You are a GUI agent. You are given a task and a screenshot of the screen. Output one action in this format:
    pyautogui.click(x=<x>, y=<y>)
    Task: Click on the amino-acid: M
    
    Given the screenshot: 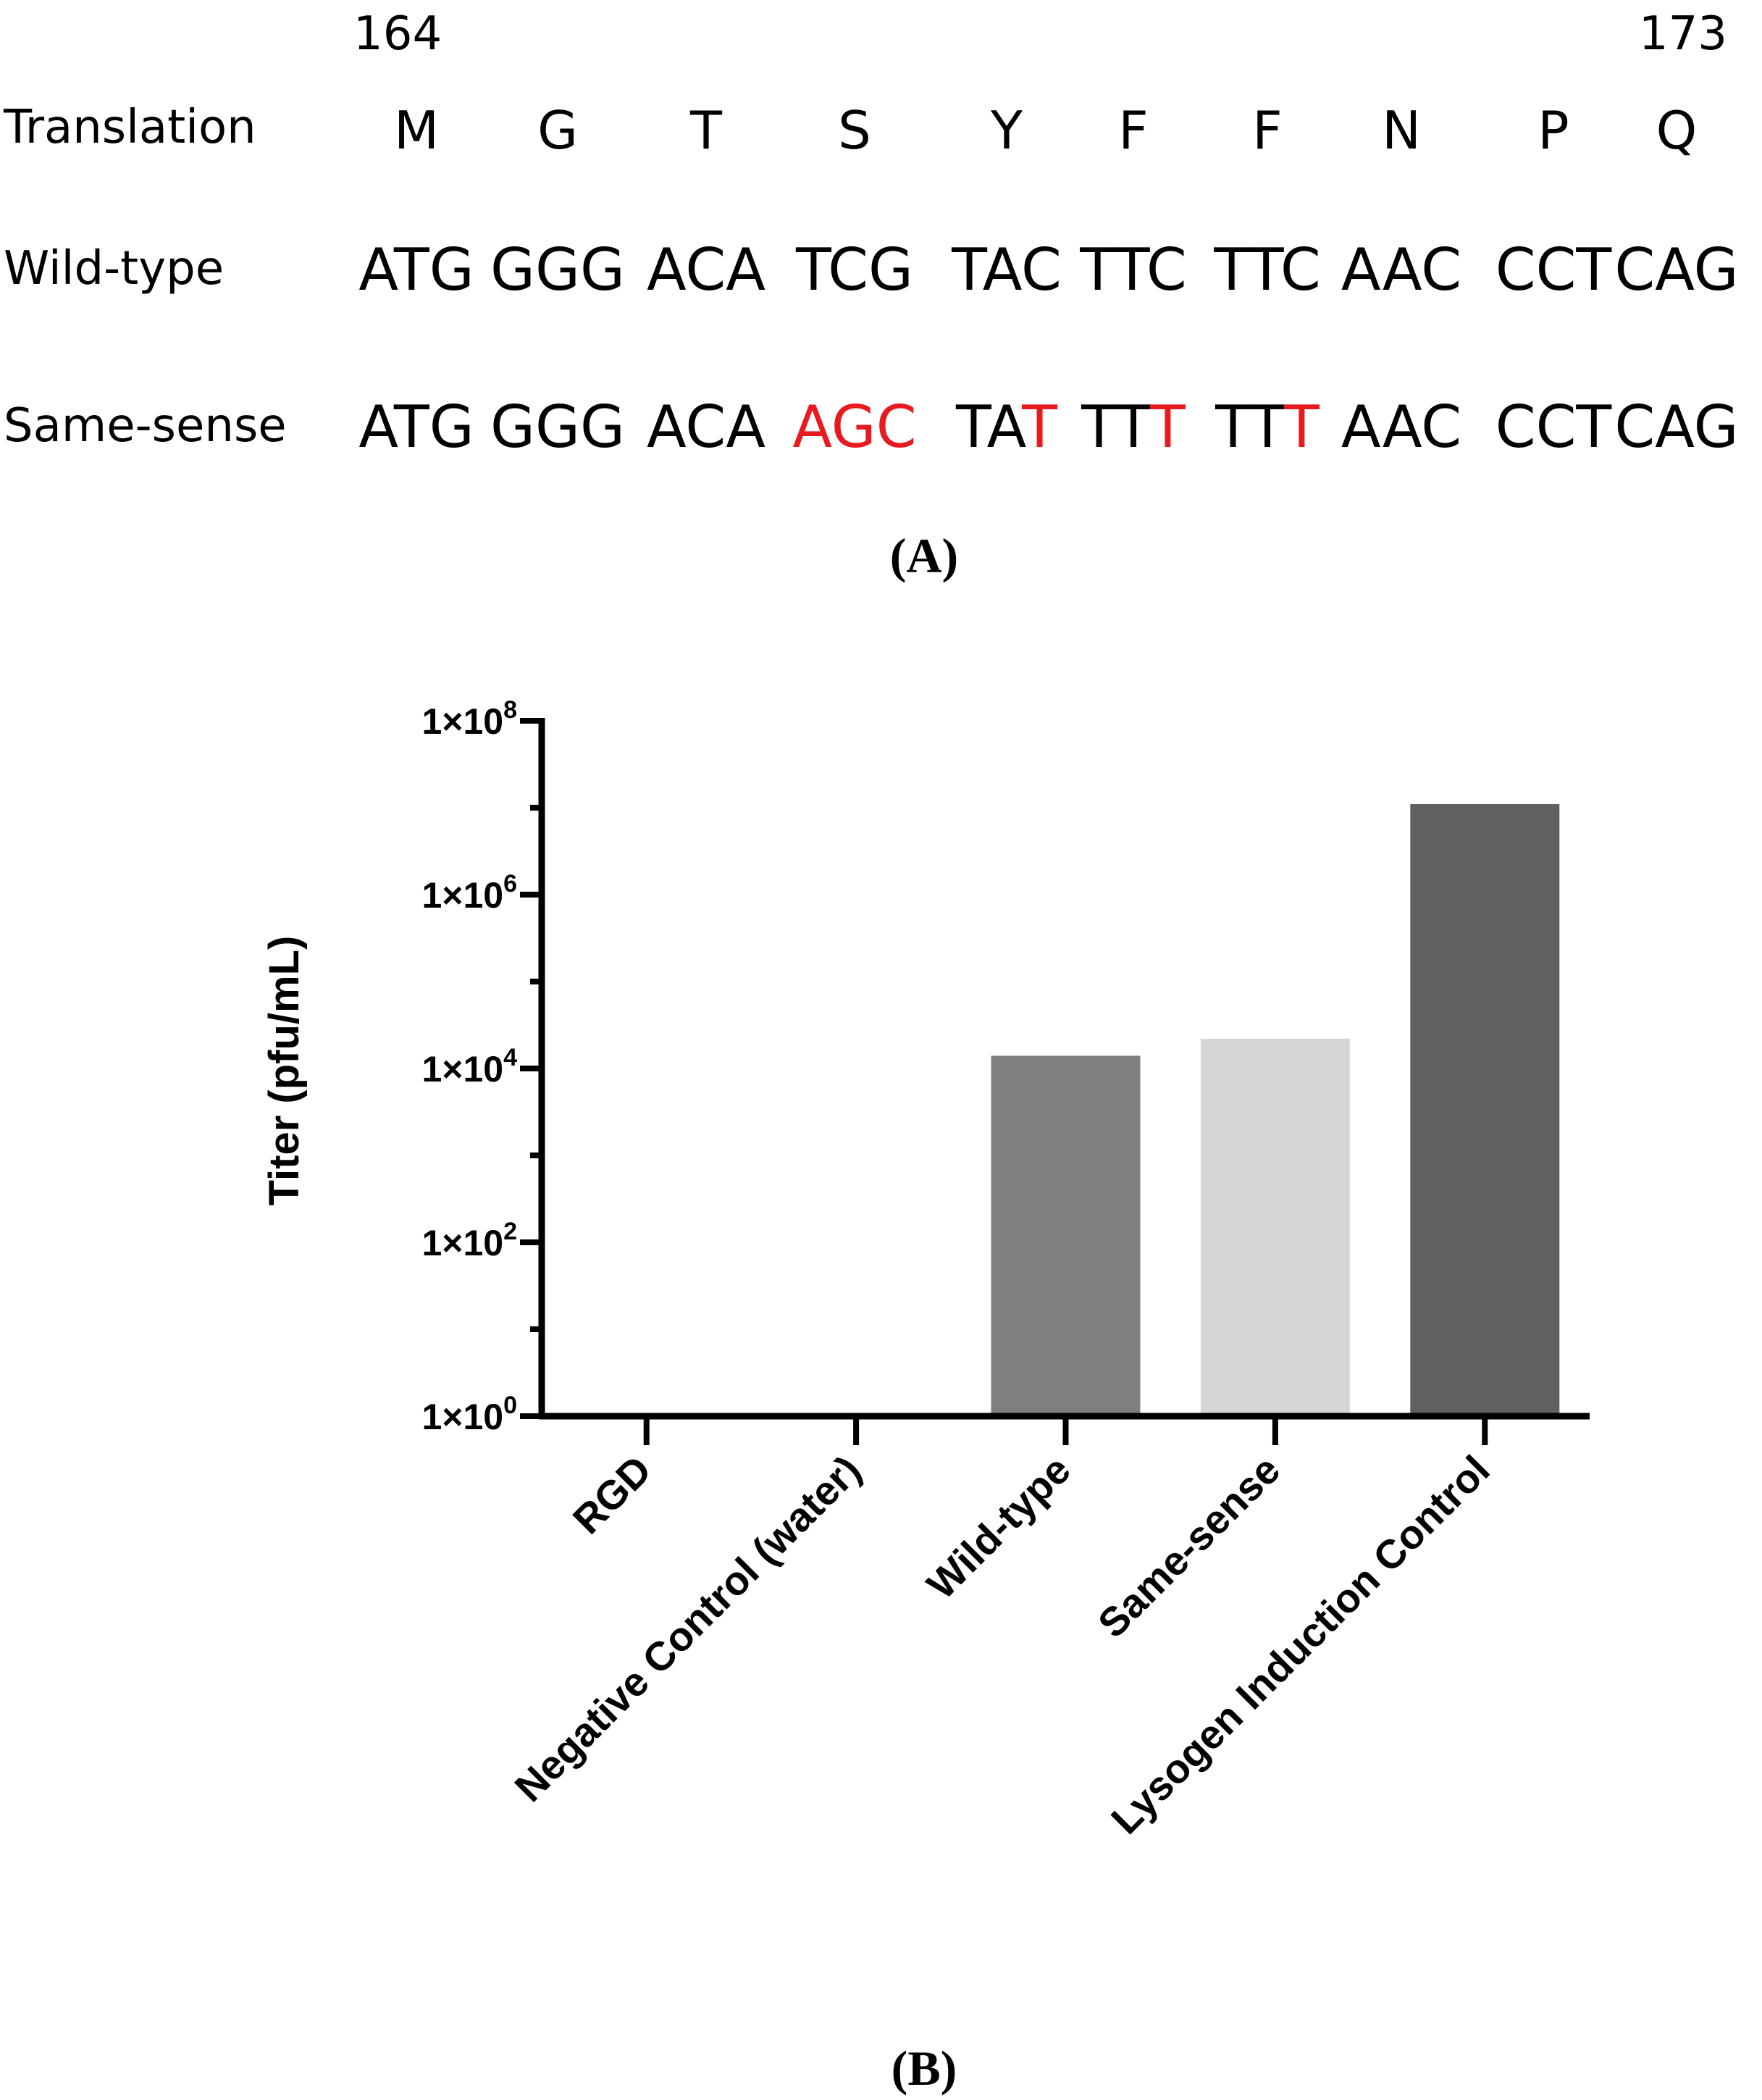 What is the action you would take?
    pyautogui.click(x=416, y=130)
    